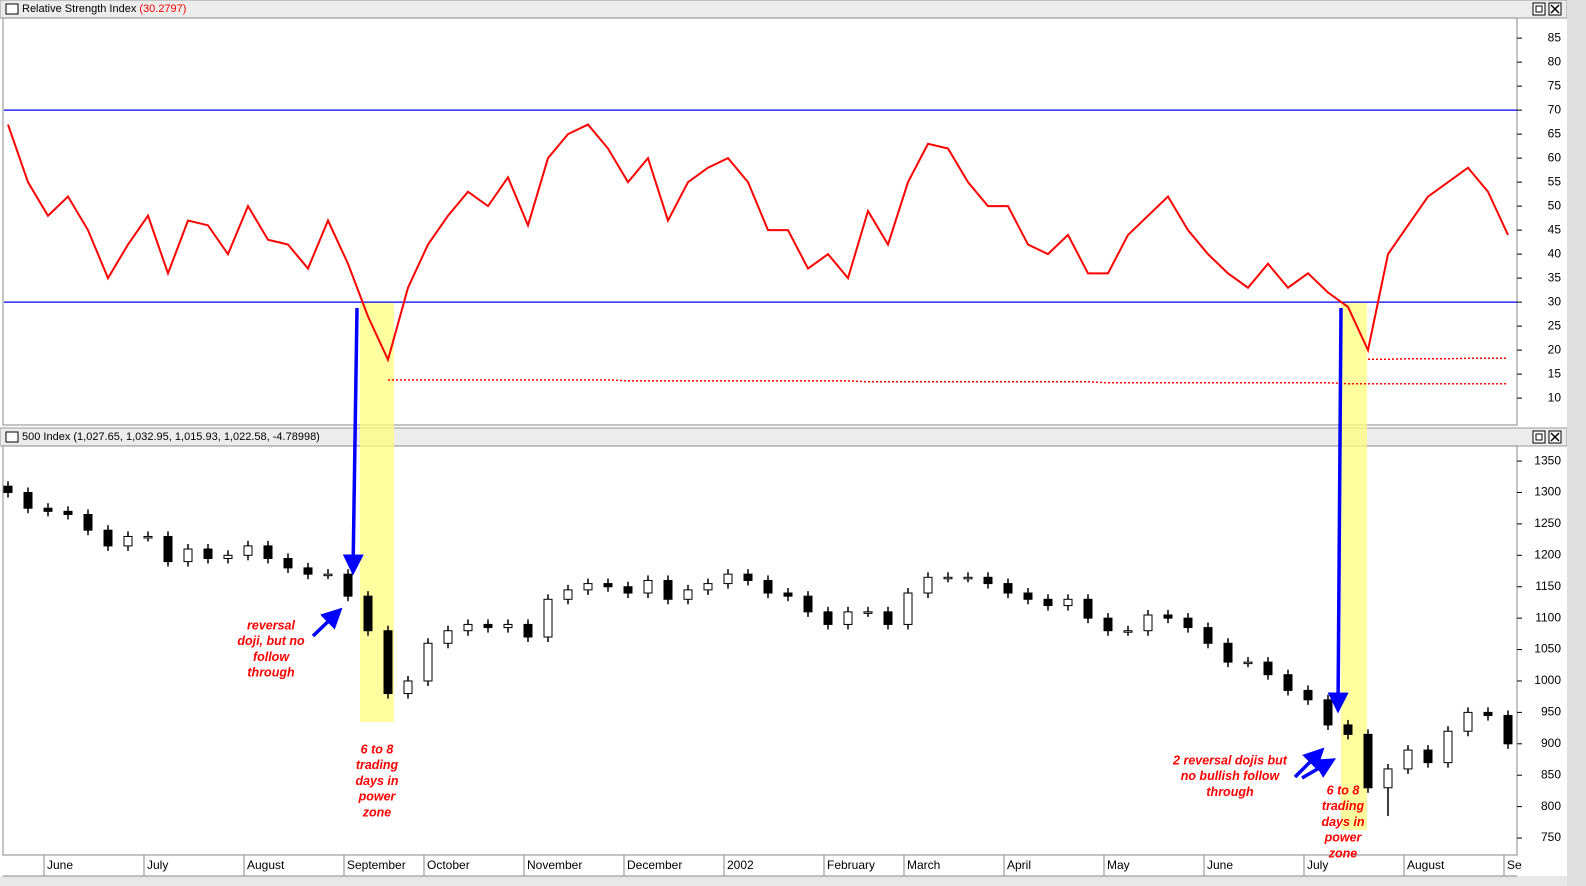 The image size is (1586, 886). What do you see at coordinates (376, 865) in the screenshot?
I see `x-tick-label: September` at bounding box center [376, 865].